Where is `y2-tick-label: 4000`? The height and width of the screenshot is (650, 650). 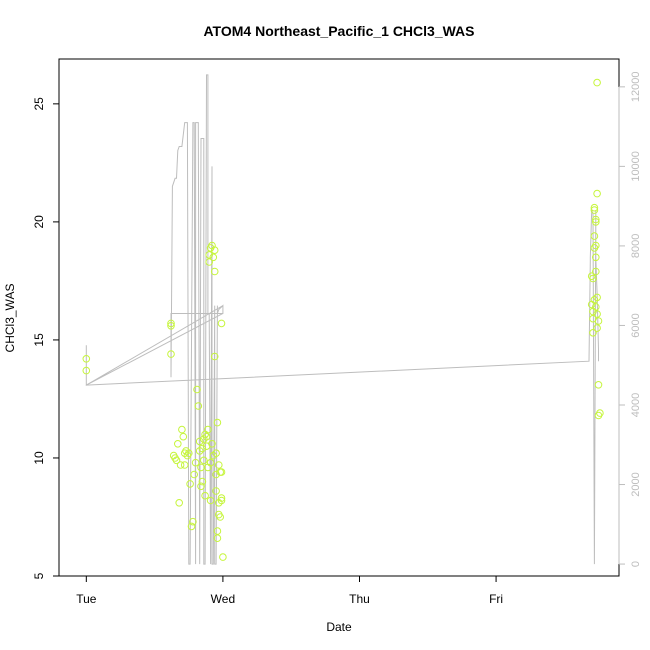
y2-tick-label: 4000 is located at coordinates (636, 405).